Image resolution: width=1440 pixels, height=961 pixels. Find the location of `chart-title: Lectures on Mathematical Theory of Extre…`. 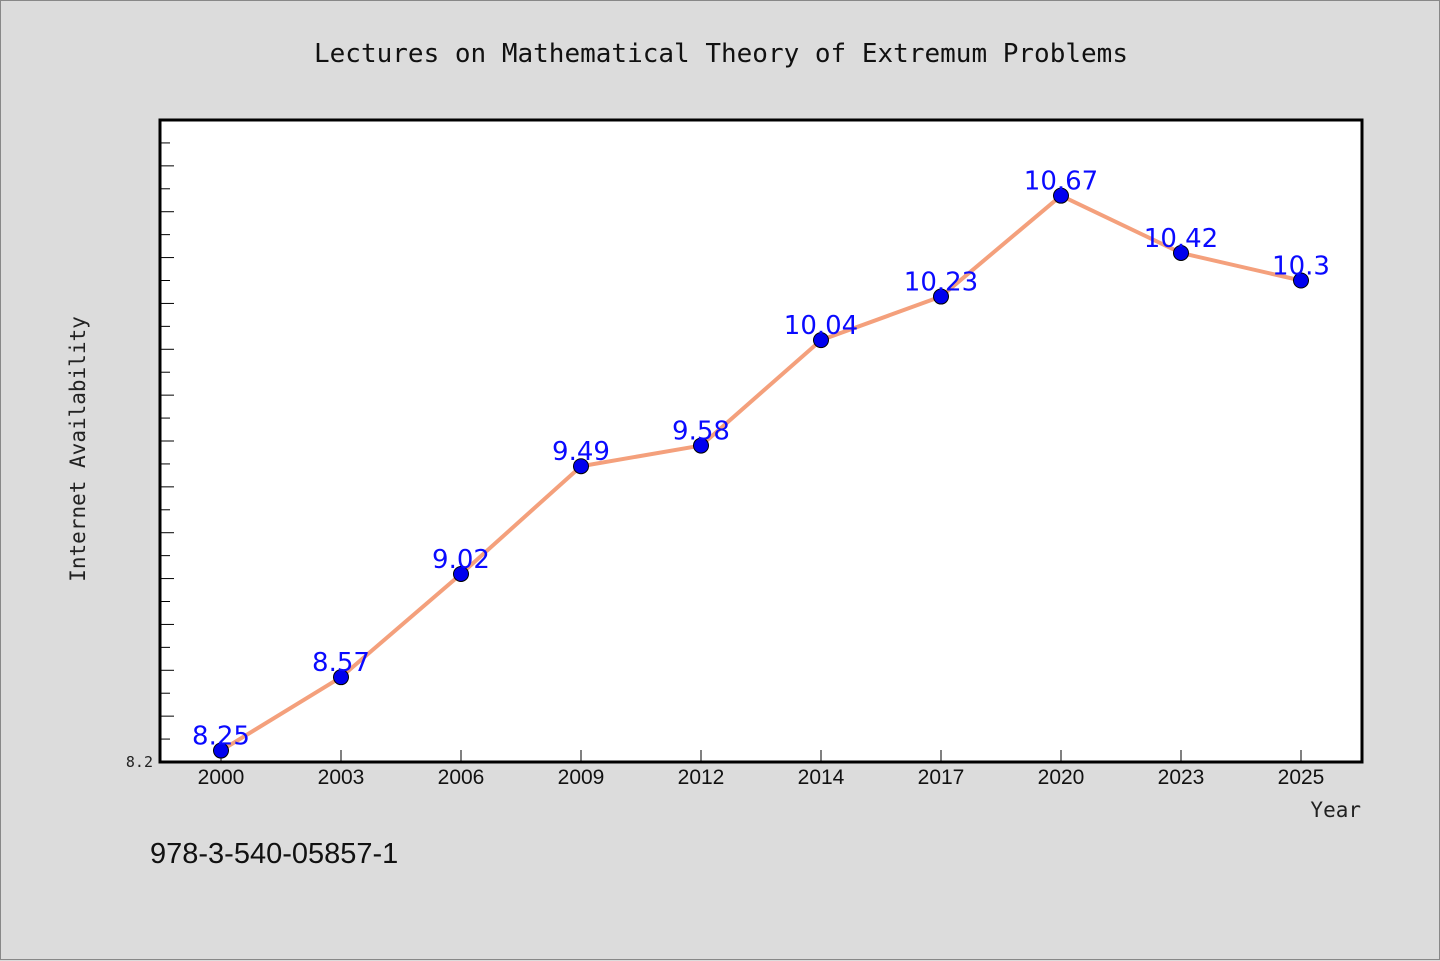

chart-title: Lectures on Mathematical Theory of Extre… is located at coordinates (721, 54).